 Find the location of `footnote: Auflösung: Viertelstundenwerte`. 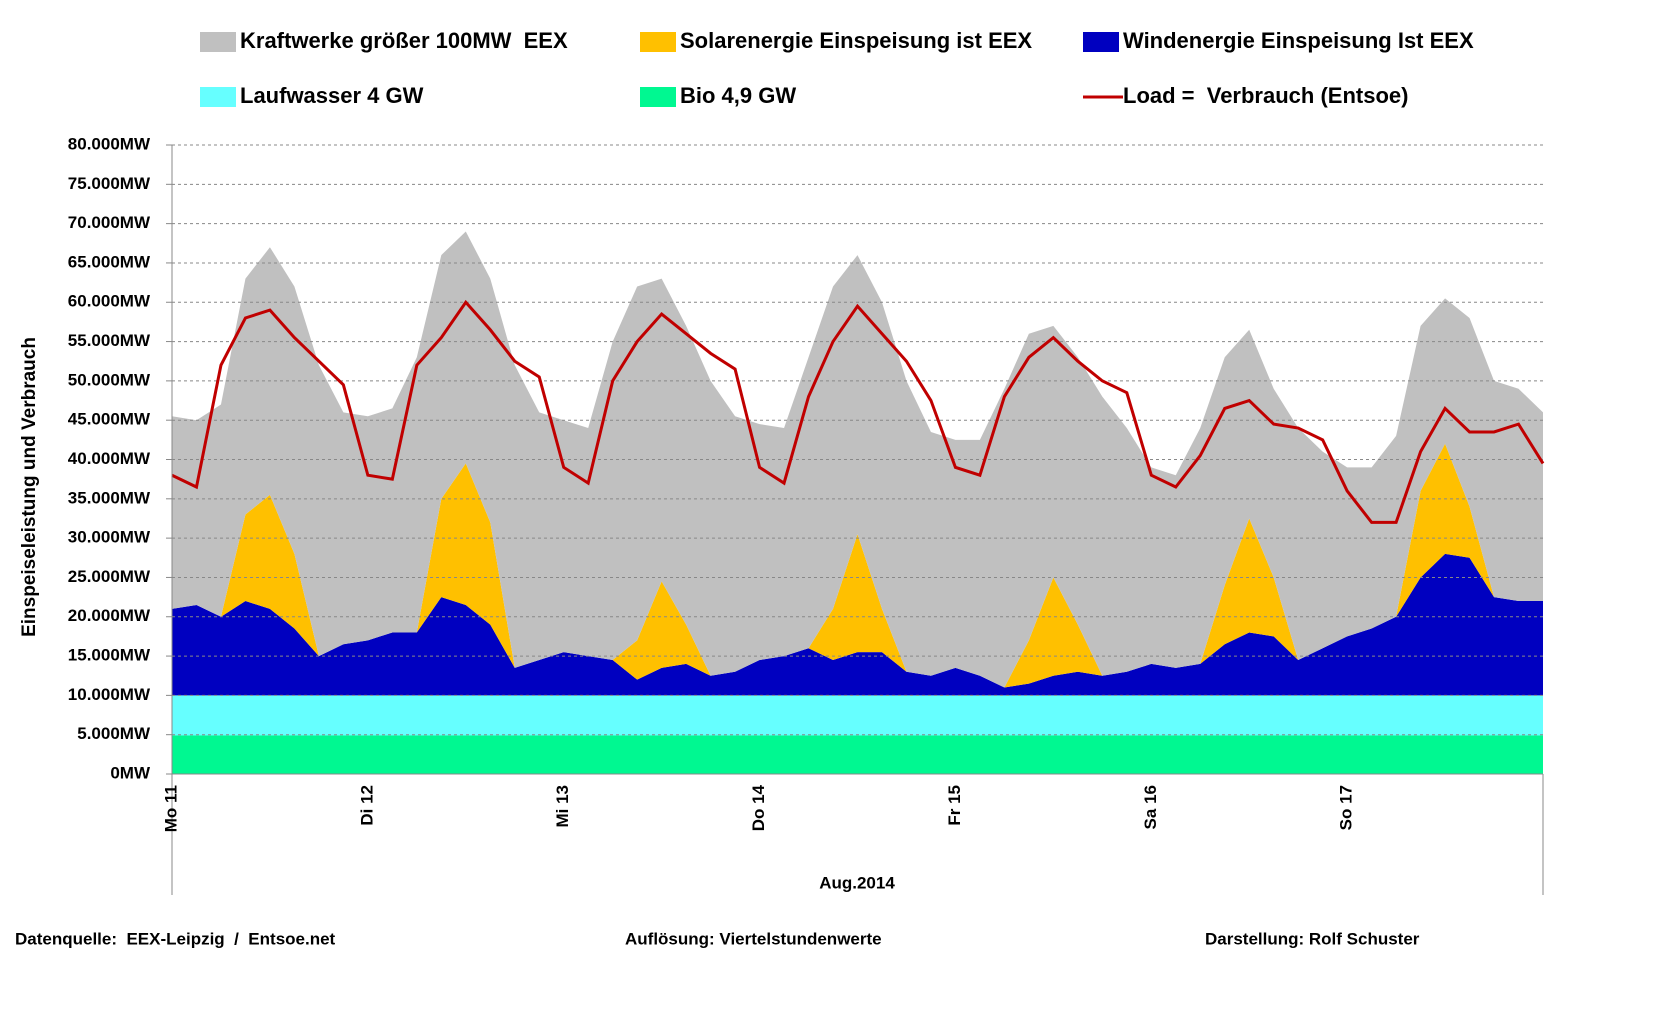

footnote: Auflösung: Viertelstundenwerte is located at coordinates (753, 938).